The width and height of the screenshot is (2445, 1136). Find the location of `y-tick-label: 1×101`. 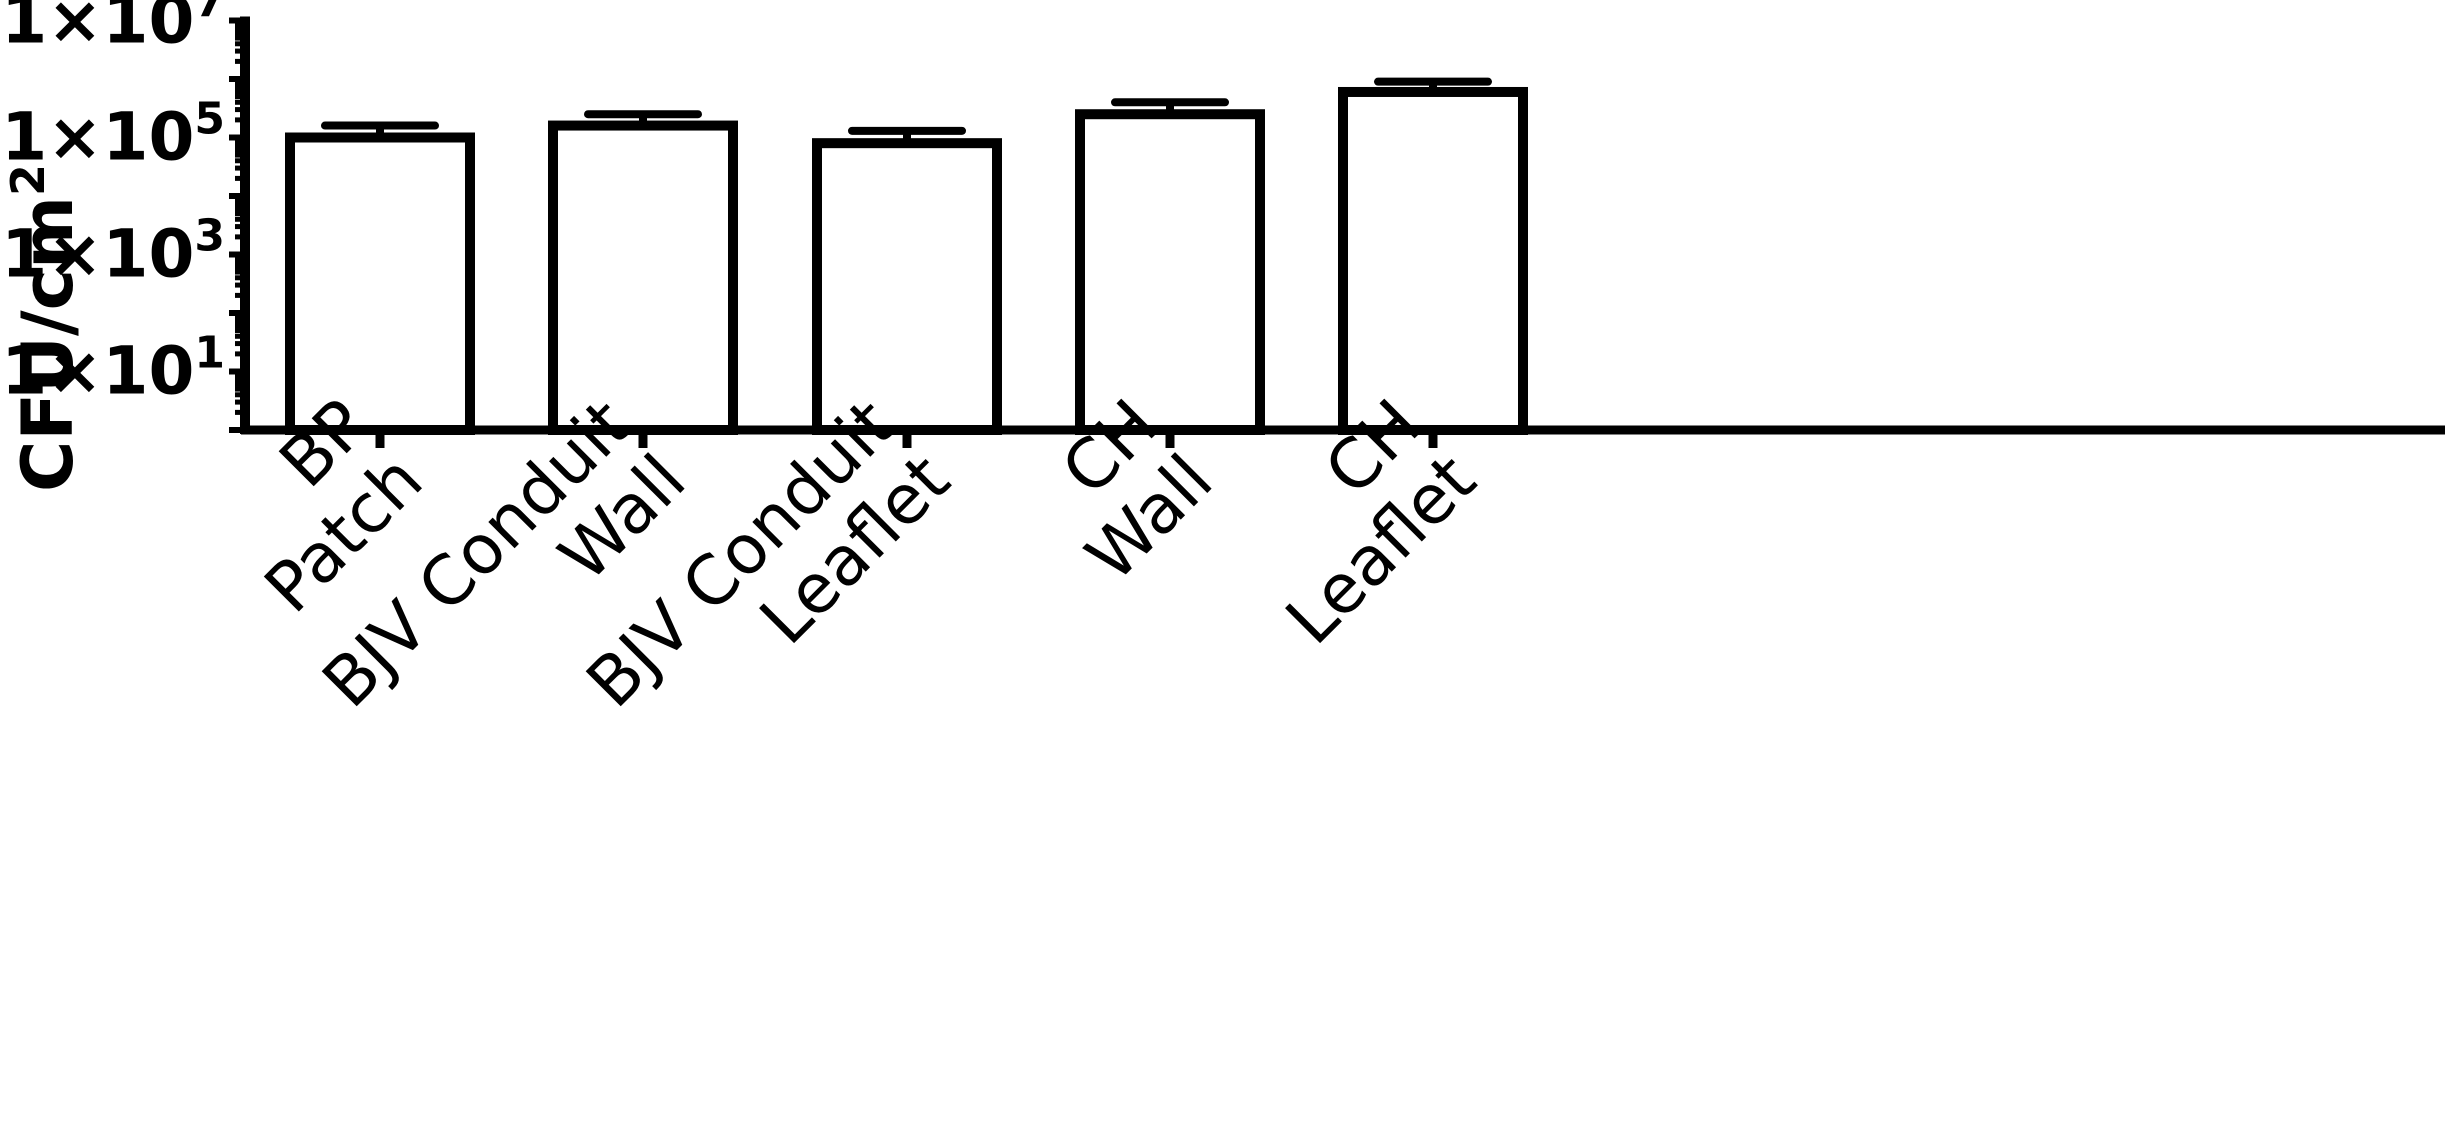

y-tick-label: 1×101 is located at coordinates (113, 369).